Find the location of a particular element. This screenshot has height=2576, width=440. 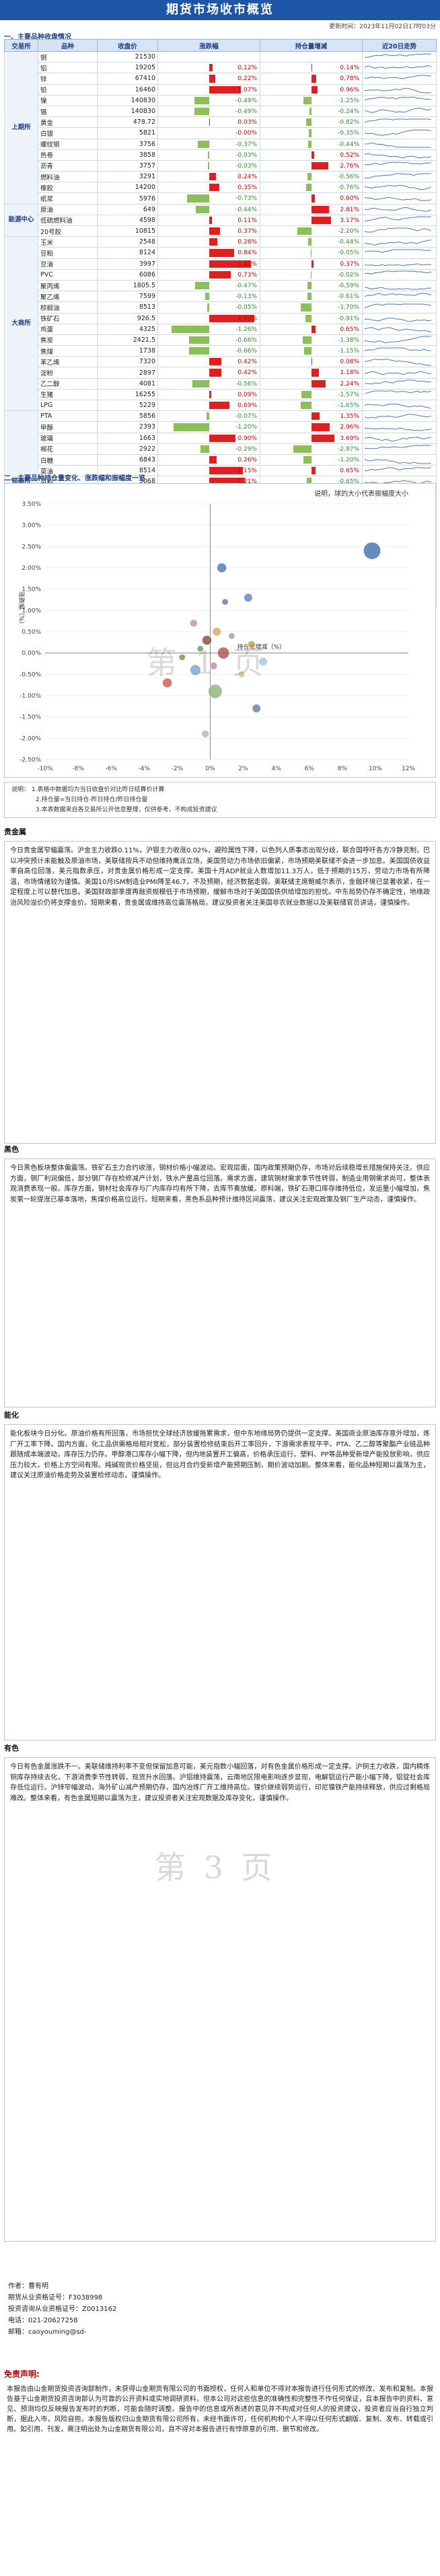

x-tick-label: -6% is located at coordinates (111, 769).